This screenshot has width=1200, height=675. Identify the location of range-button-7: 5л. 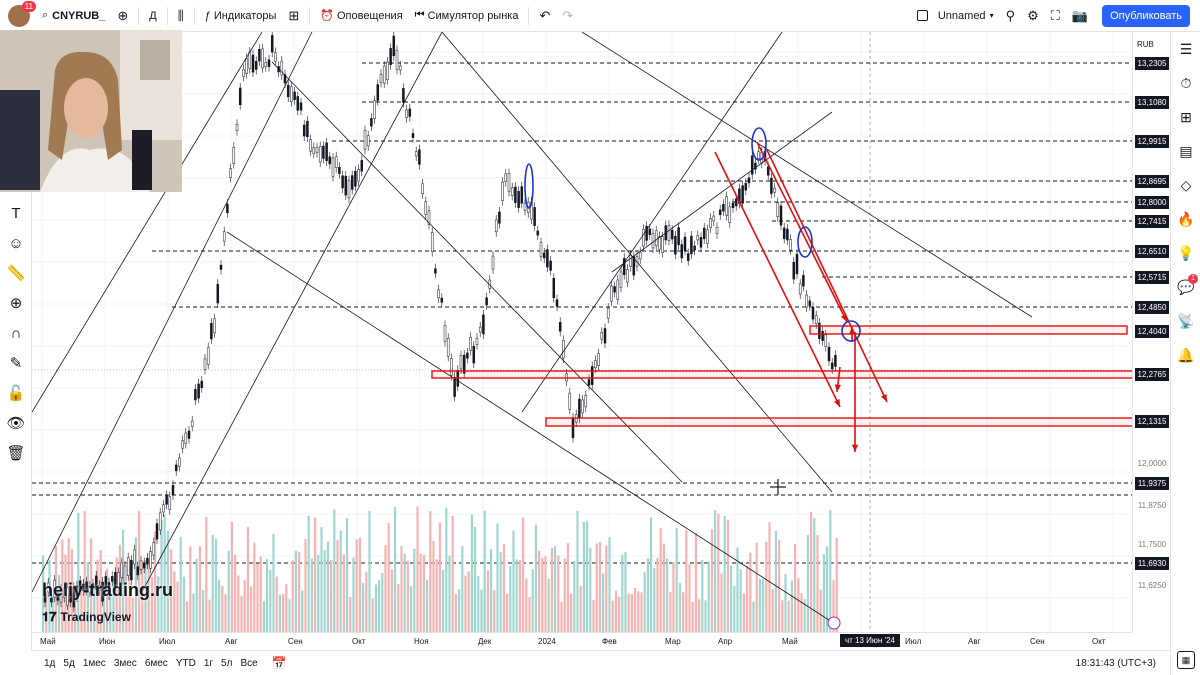
(227, 663).